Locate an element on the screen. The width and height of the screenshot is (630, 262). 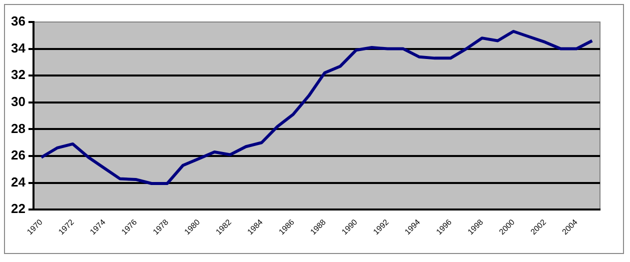
y-tick-label: 36 is located at coordinates (18, 21).